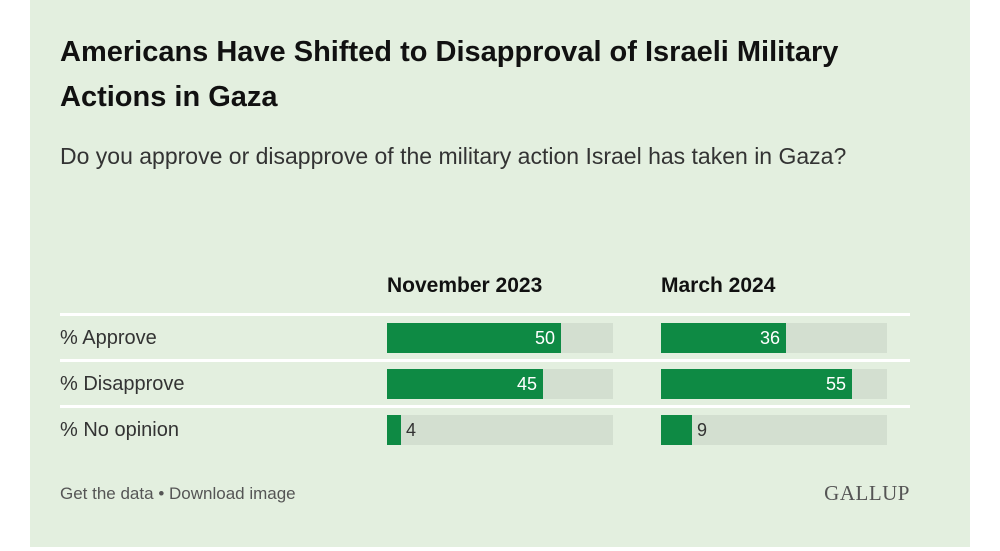  What do you see at coordinates (411, 430) in the screenshot?
I see `data-label: 4` at bounding box center [411, 430].